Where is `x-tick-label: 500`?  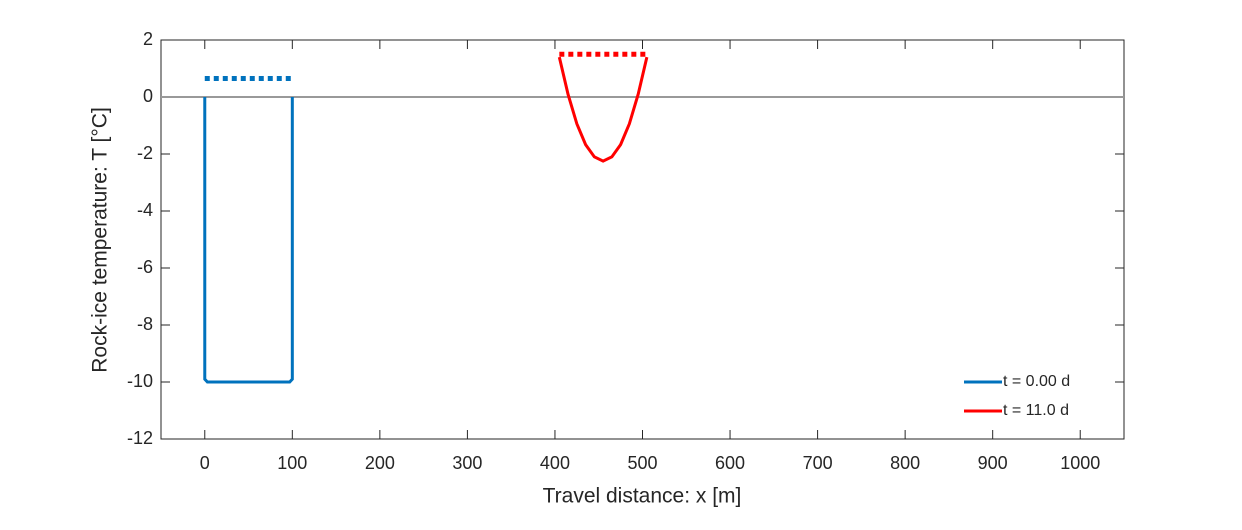 x-tick-label: 500 is located at coordinates (642, 463).